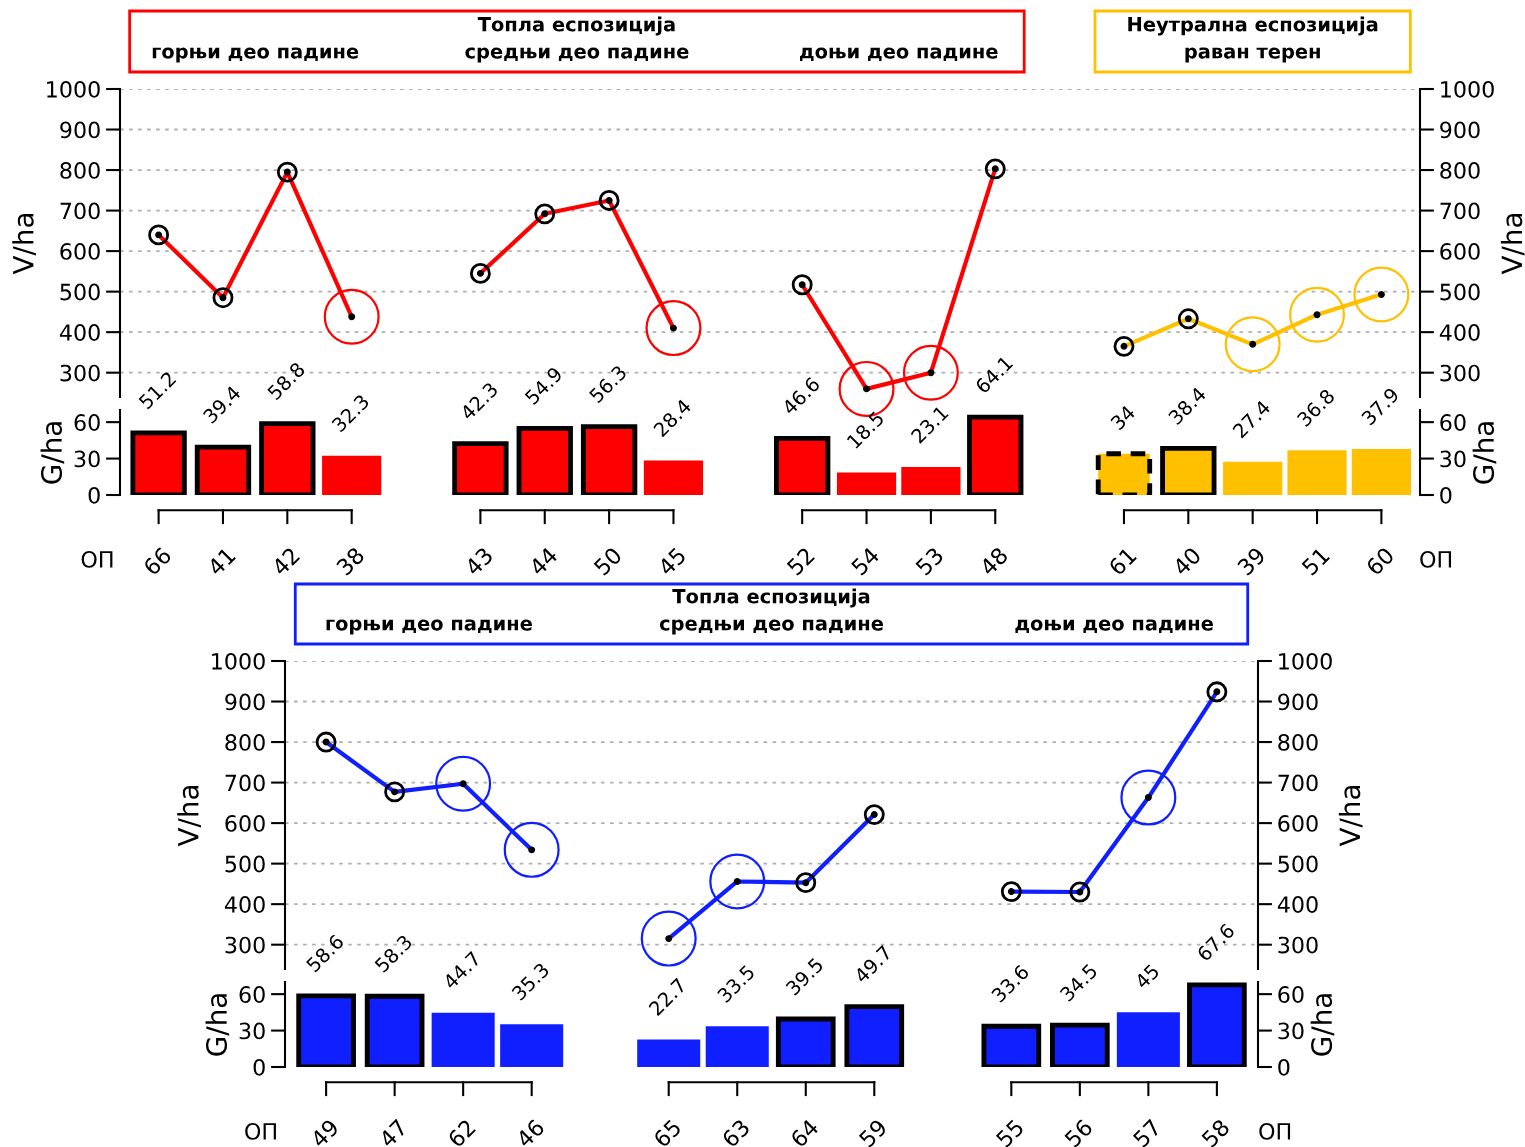  I want to click on x-tick-label: 42, so click(285, 561).